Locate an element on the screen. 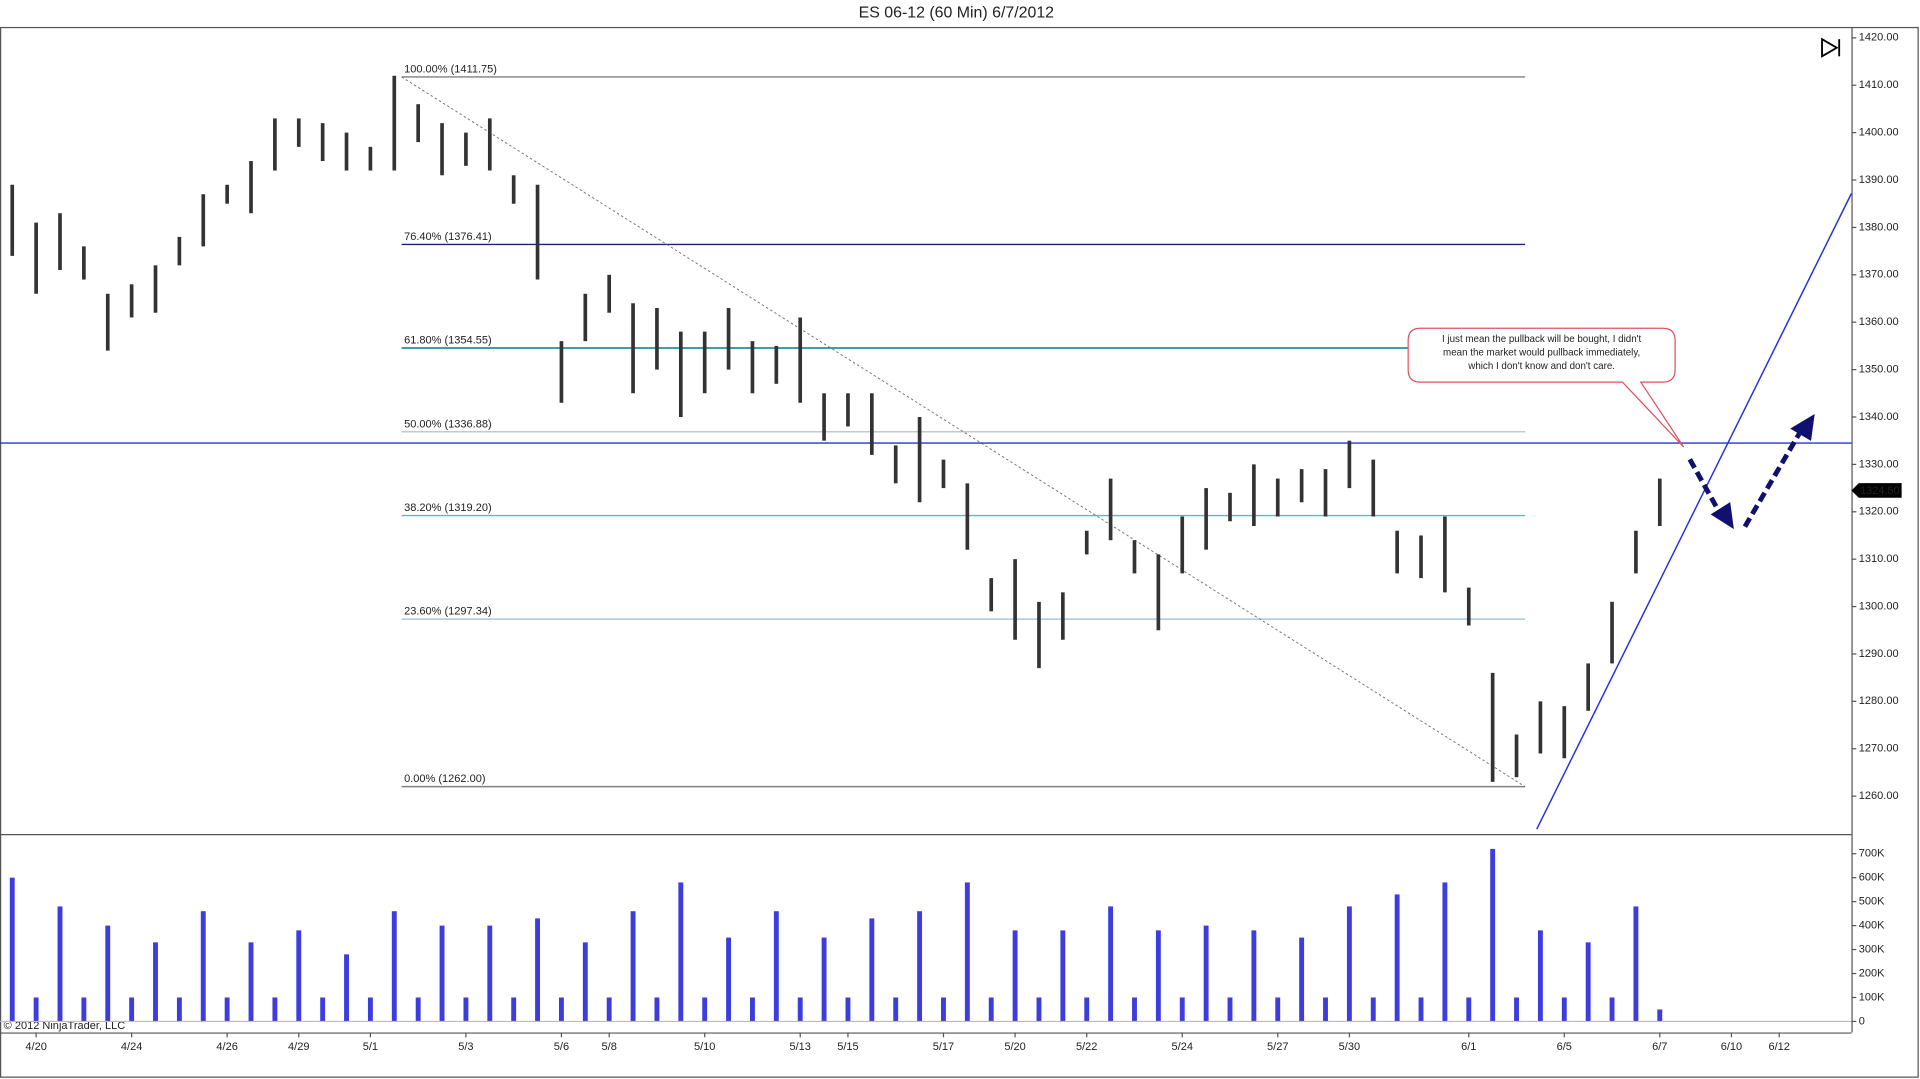  x-tick-label: 5/30 is located at coordinates (1349, 1047).